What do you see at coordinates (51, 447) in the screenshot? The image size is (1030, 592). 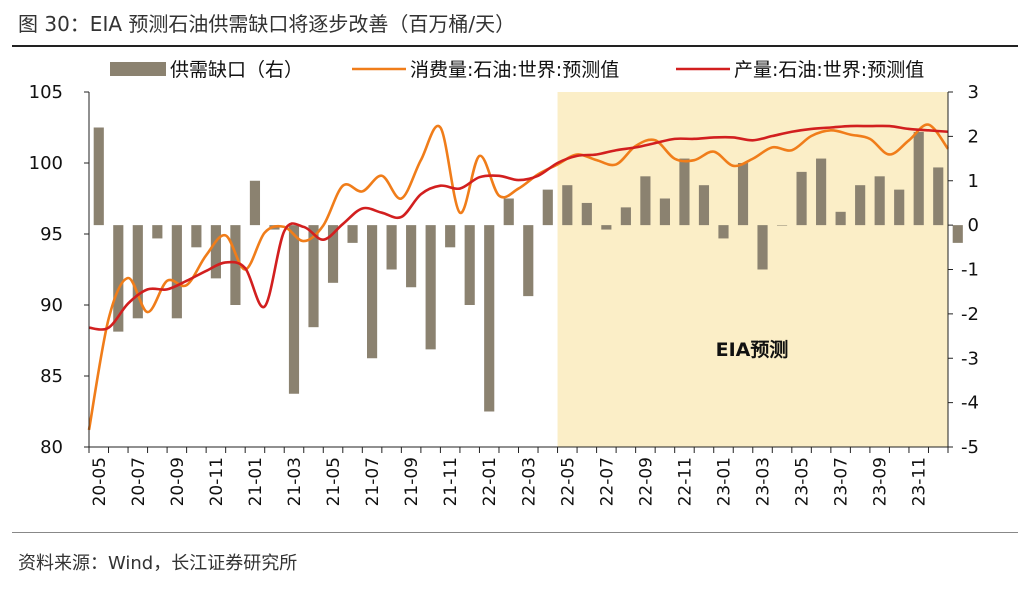 I see `left-tick-label: 80` at bounding box center [51, 447].